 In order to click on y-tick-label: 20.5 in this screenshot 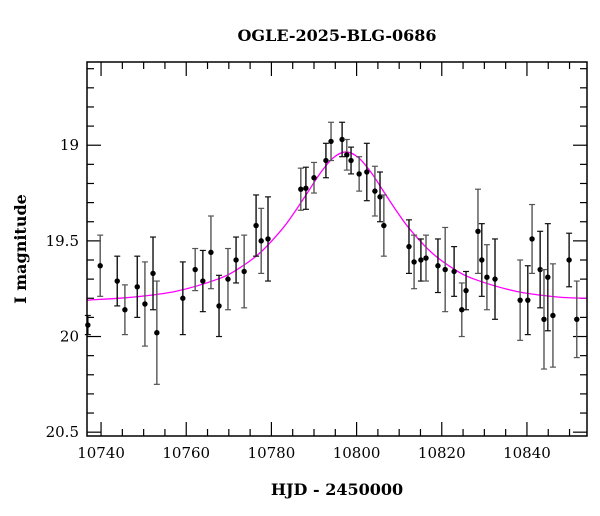, I will do `click(62, 432)`.